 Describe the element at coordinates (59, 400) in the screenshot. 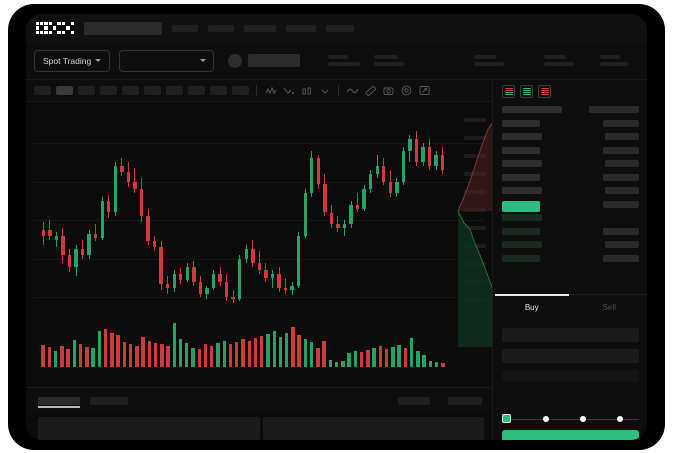

I see `tab-open-orders` at that location.